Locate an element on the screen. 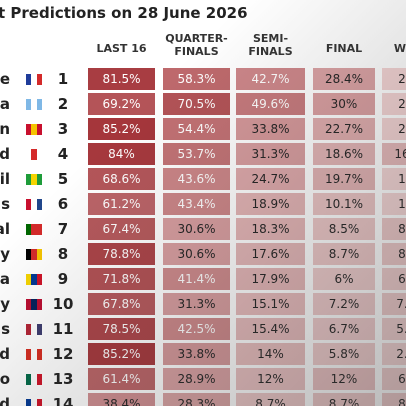 The width and height of the screenshot is (406, 406). cell: 28.9% is located at coordinates (196, 379).